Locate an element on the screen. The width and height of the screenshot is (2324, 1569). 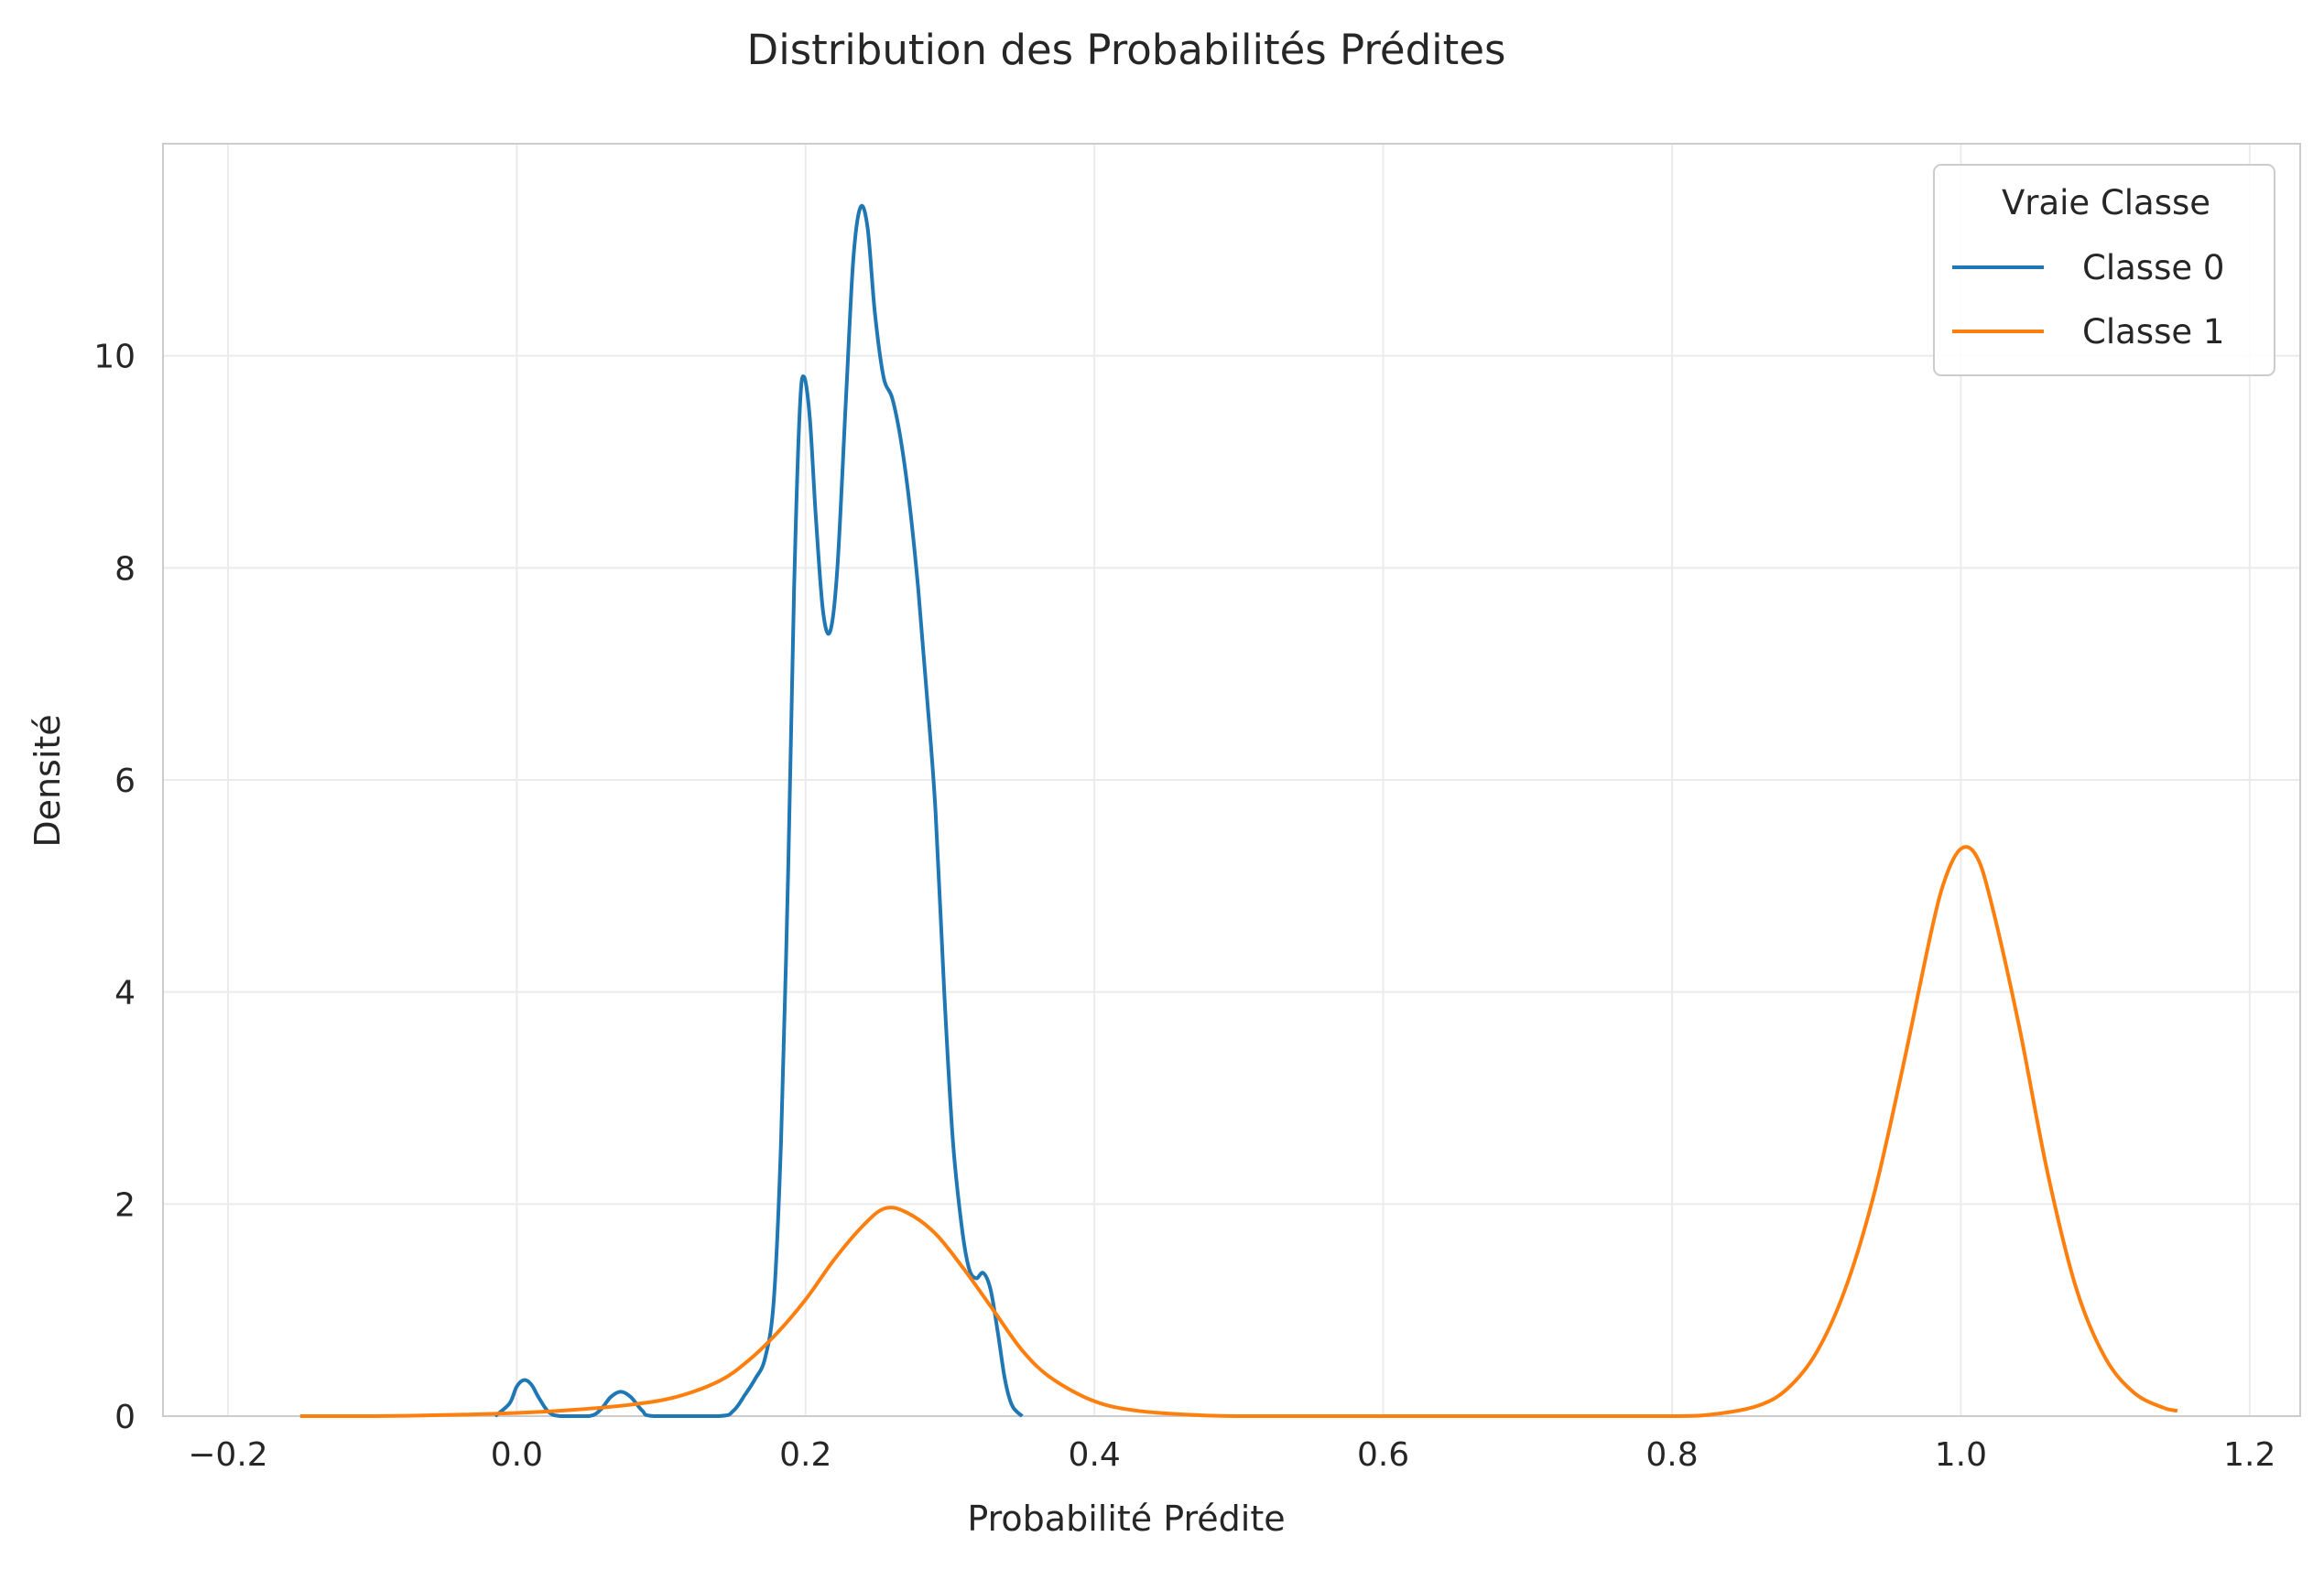
legend-label-classe-1: Classe 1 is located at coordinates (2153, 332).